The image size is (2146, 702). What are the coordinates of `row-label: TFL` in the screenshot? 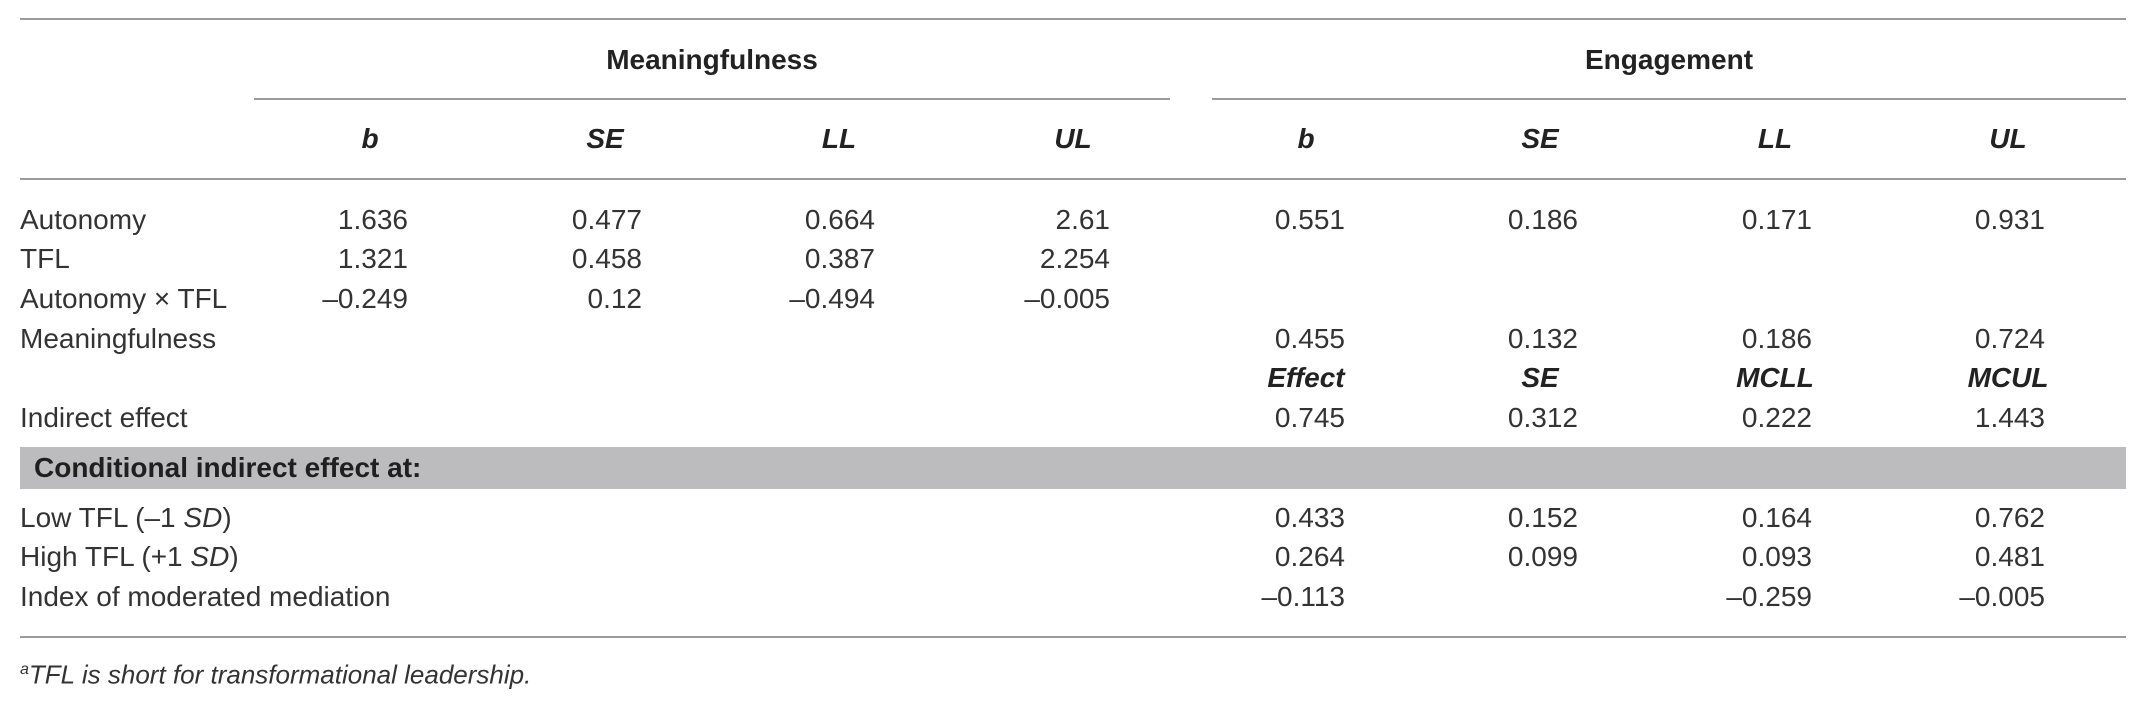 It's located at (45, 258).